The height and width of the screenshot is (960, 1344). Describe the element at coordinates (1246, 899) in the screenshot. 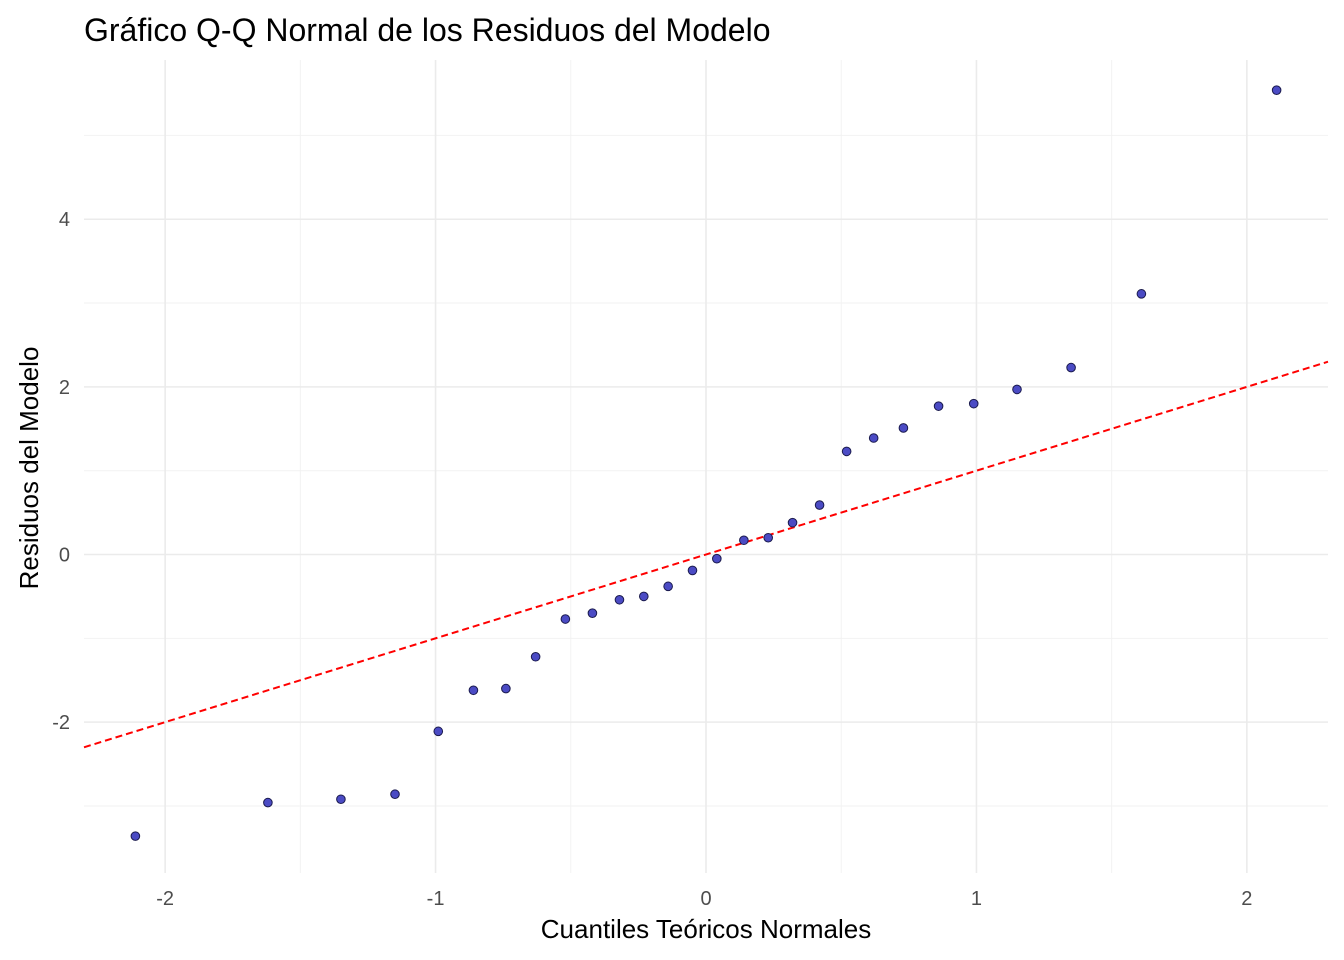

I see `x-tick-label: 2` at that location.